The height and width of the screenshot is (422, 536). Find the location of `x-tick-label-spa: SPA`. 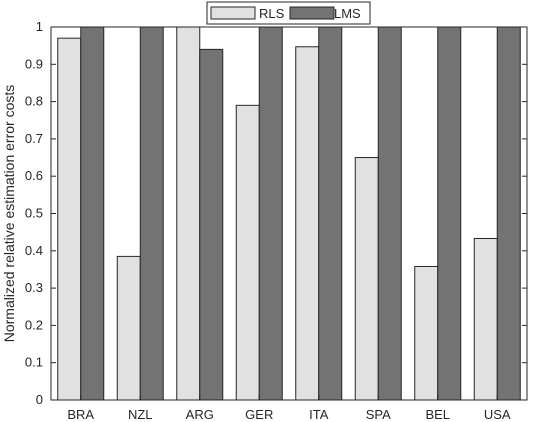

x-tick-label-spa: SPA is located at coordinates (378, 414).